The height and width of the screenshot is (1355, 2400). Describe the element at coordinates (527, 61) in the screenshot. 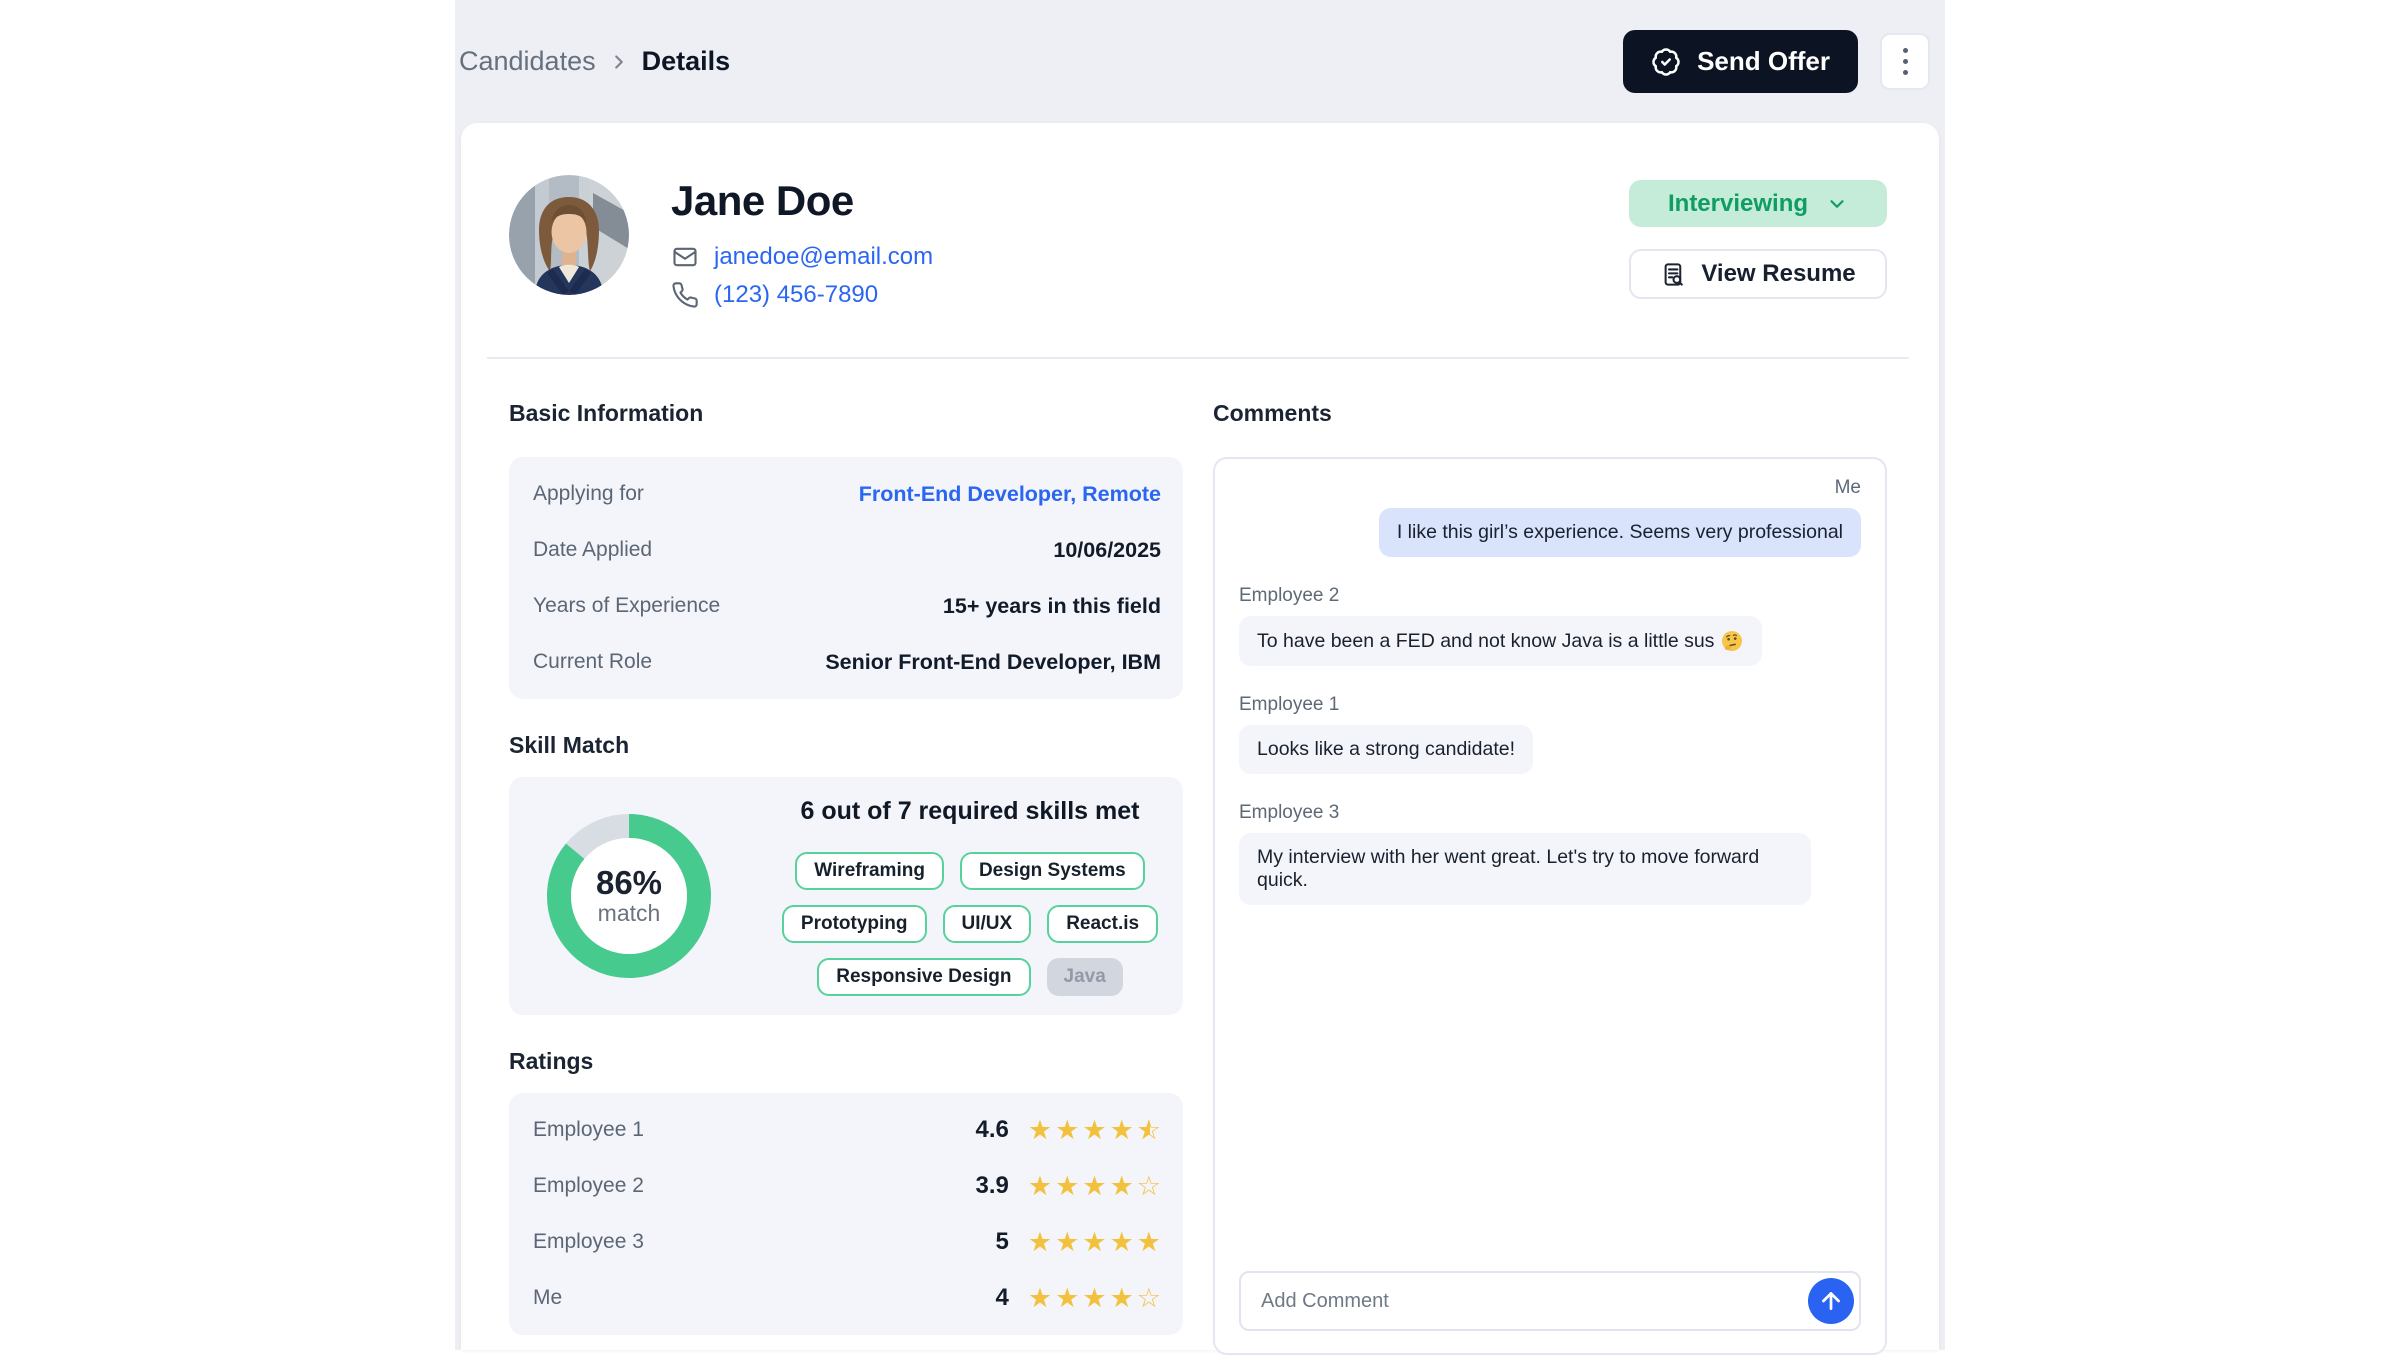

I see `breadcrumb-candidates: Candidates` at that location.